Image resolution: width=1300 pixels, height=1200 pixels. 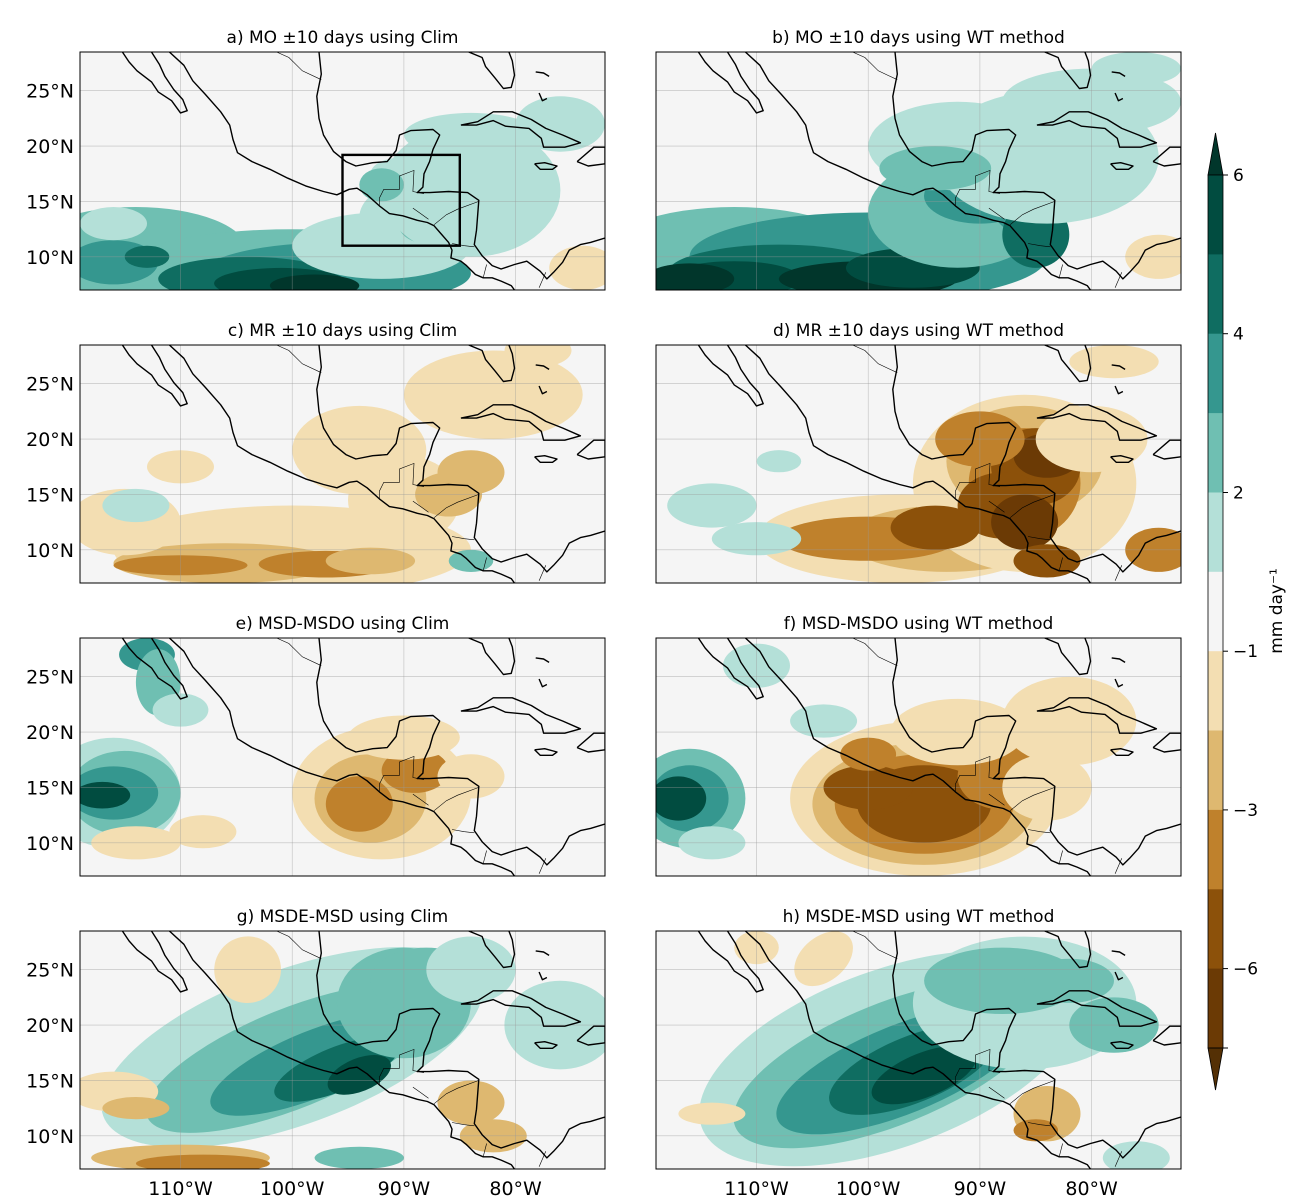 I want to click on colorbar-extend-top, so click(x=1215, y=154).